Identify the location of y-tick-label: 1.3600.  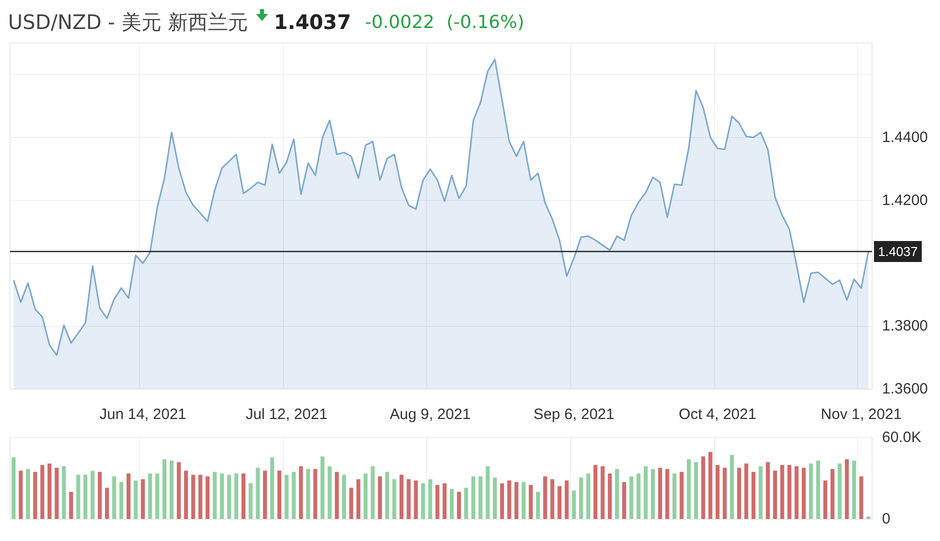
(905, 389).